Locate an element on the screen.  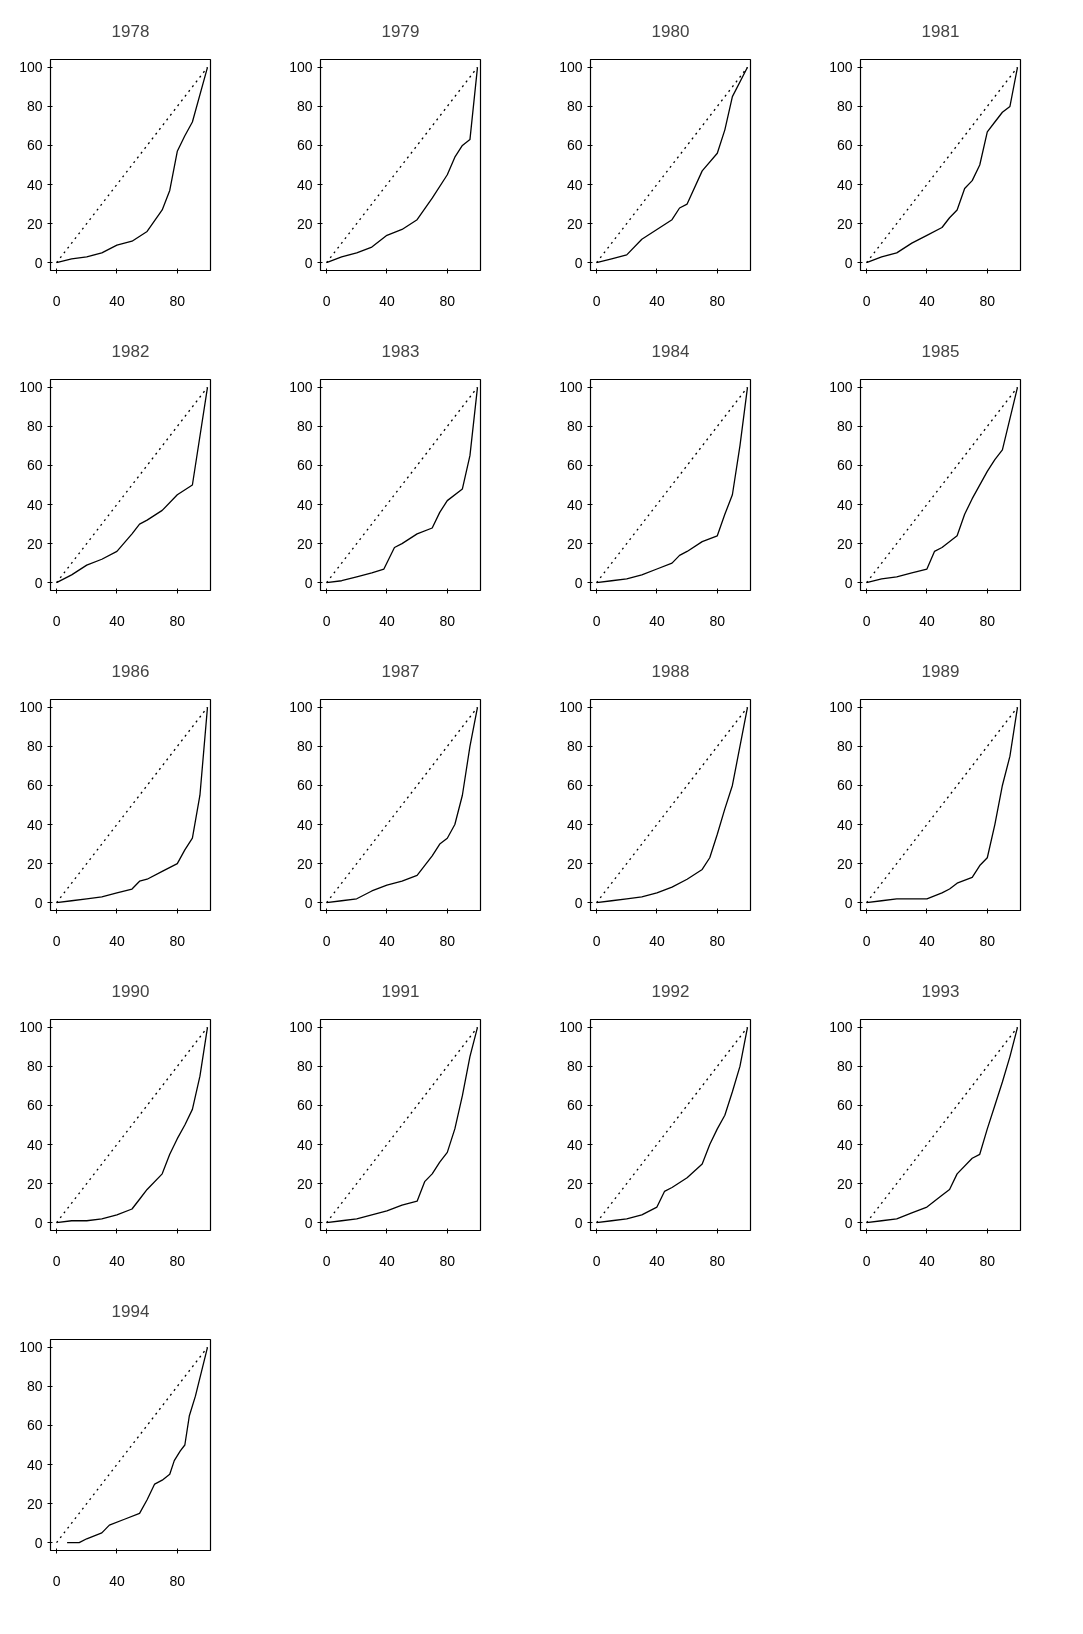
chart-title: 1988 is located at coordinates (670, 671).